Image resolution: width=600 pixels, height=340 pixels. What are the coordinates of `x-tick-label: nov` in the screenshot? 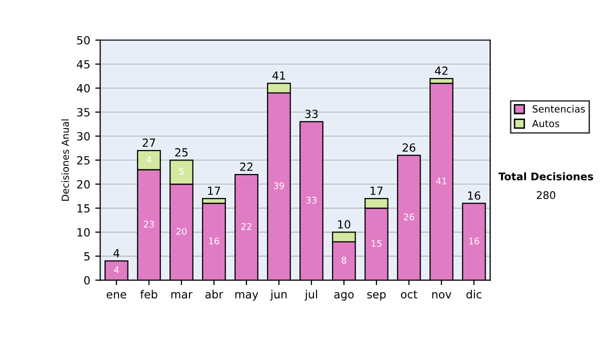 It's located at (442, 295).